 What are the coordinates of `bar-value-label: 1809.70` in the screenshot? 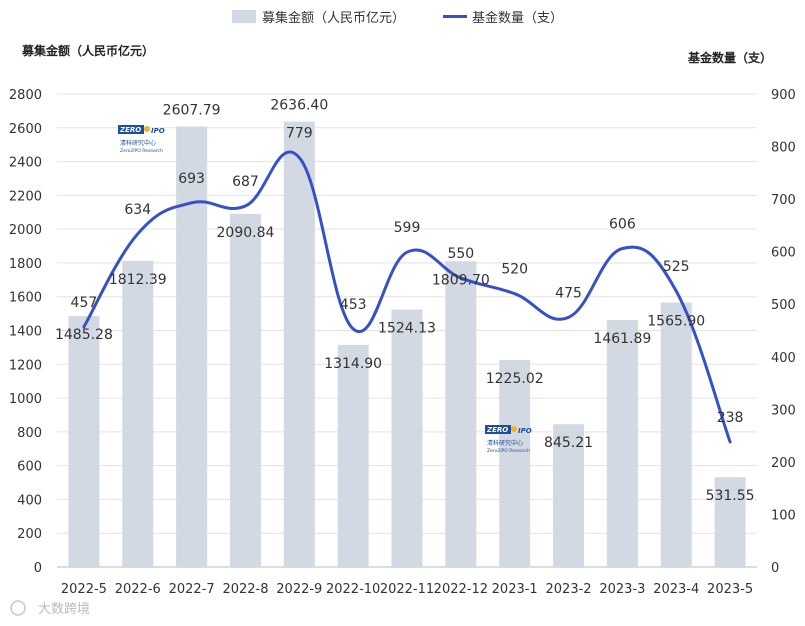 It's located at (461, 280).